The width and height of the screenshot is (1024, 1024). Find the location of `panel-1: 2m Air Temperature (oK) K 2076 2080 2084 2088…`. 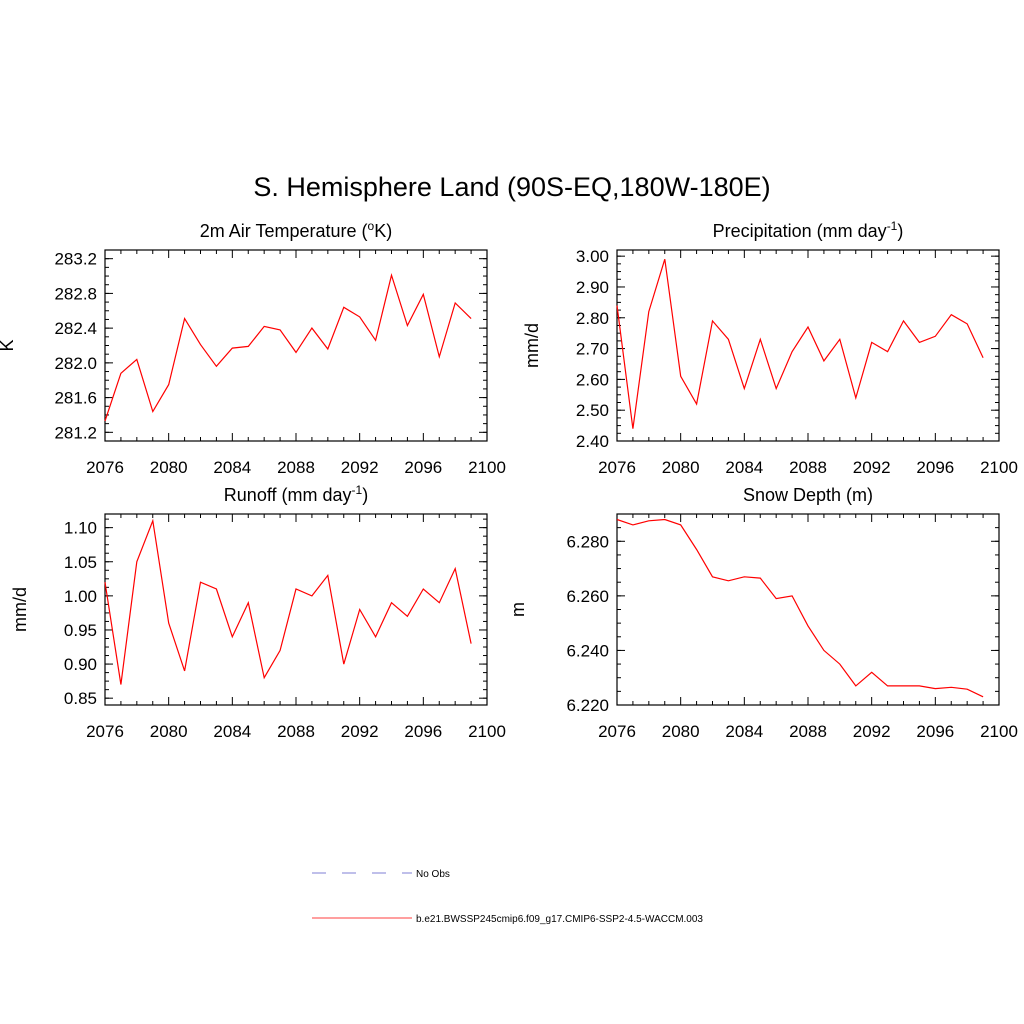

panel-1: 2m Air Temperature (oK) K 2076 2080 2084 2088… is located at coordinates (253, 348).